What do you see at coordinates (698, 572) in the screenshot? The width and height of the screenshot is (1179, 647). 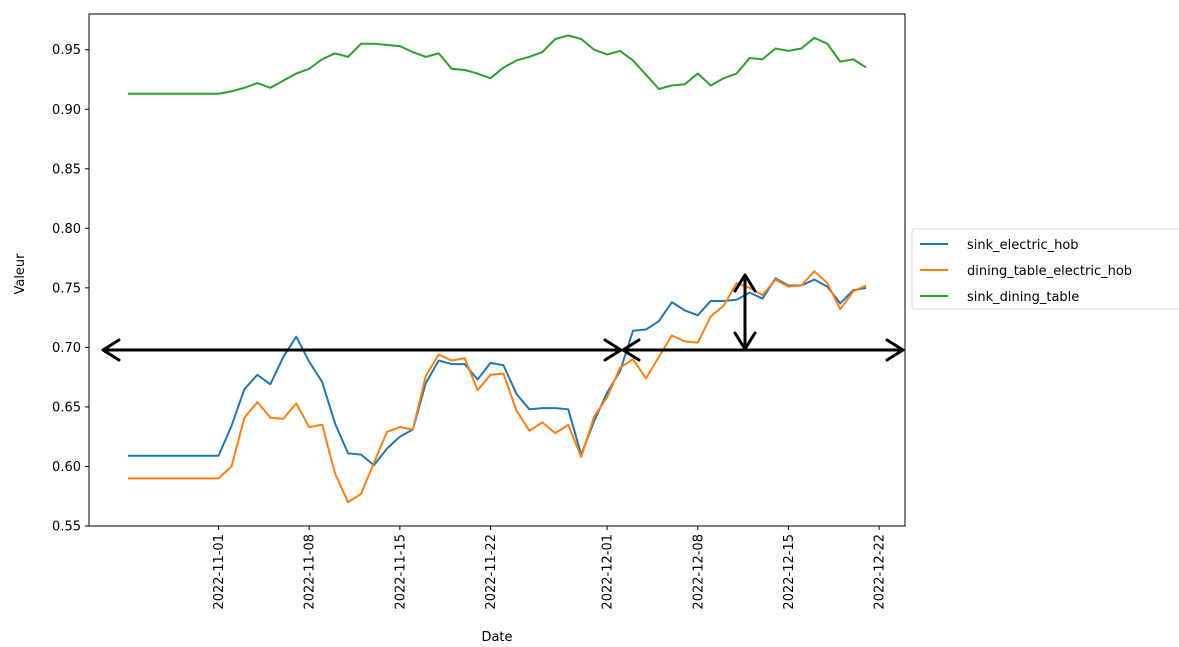 I see `x-tick-label: 2022-12-08` at bounding box center [698, 572].